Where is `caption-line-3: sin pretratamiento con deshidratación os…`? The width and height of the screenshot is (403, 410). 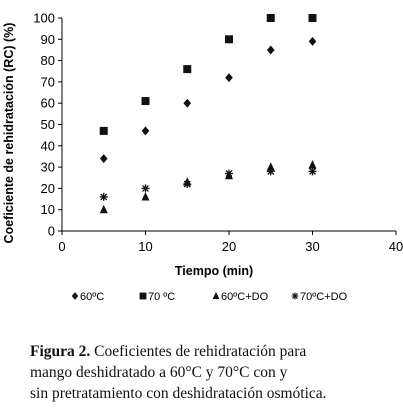
caption-line-3: sin pretratamiento con deshidratación os… is located at coordinates (178, 393).